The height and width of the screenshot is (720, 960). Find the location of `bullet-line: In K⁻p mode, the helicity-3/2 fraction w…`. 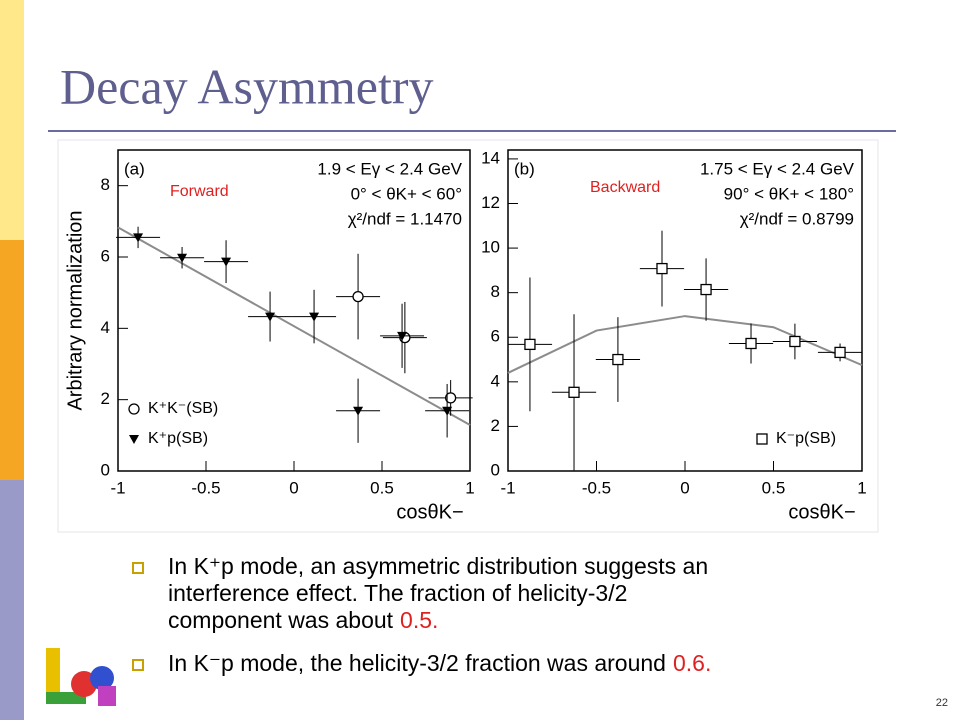

bullet-line: In K⁻p mode, the helicity-3/2 fraction w… is located at coordinates (417, 663).